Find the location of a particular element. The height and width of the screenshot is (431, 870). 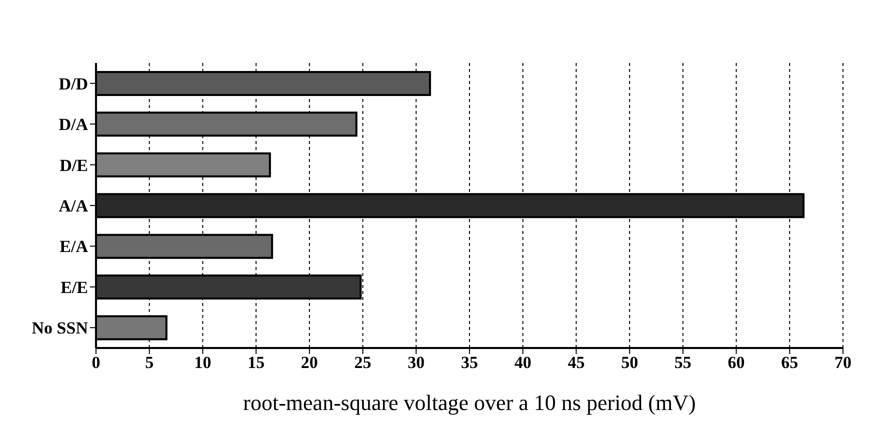

y-tick-label: No SSN is located at coordinates (60, 328).